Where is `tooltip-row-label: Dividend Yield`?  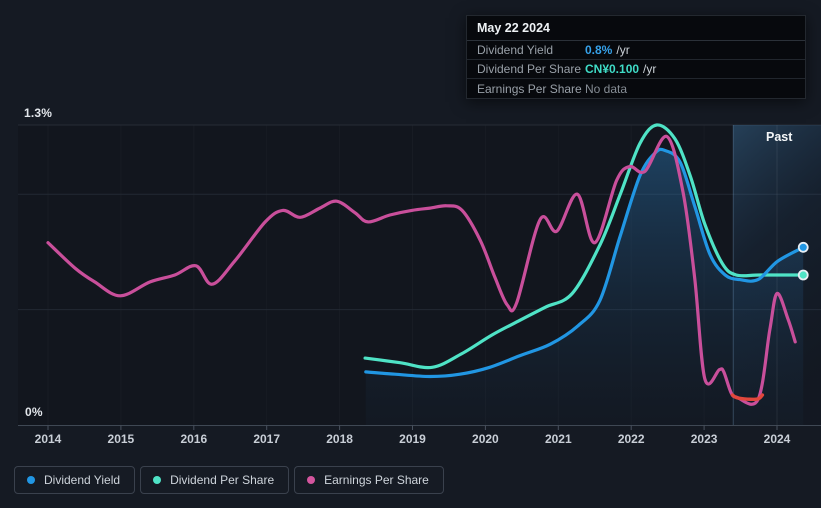
tooltip-row-label: Dividend Yield is located at coordinates (515, 50).